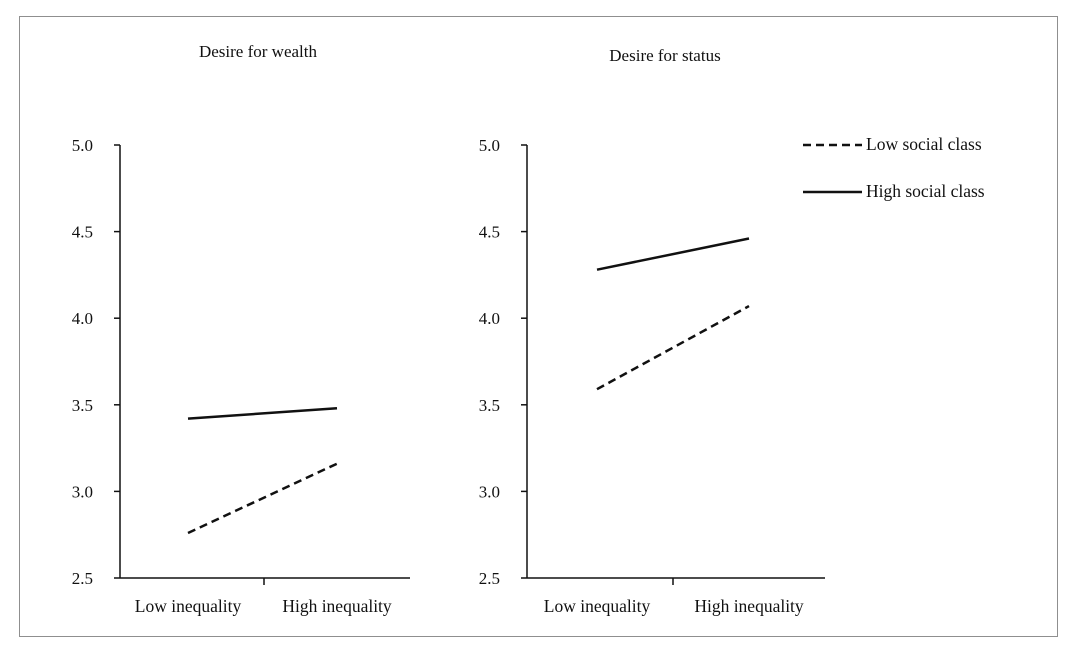 This screenshot has width=1080, height=654. What do you see at coordinates (894, 167) in the screenshot?
I see `legend: Low social class High social class` at bounding box center [894, 167].